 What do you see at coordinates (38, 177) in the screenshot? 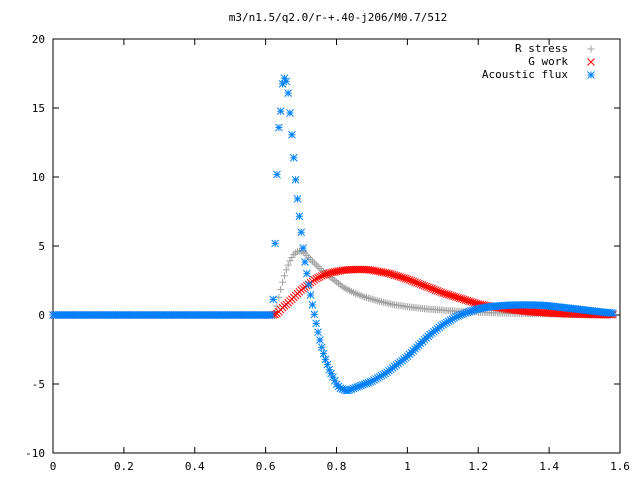
I see `y-tick-label: 10` at bounding box center [38, 177].